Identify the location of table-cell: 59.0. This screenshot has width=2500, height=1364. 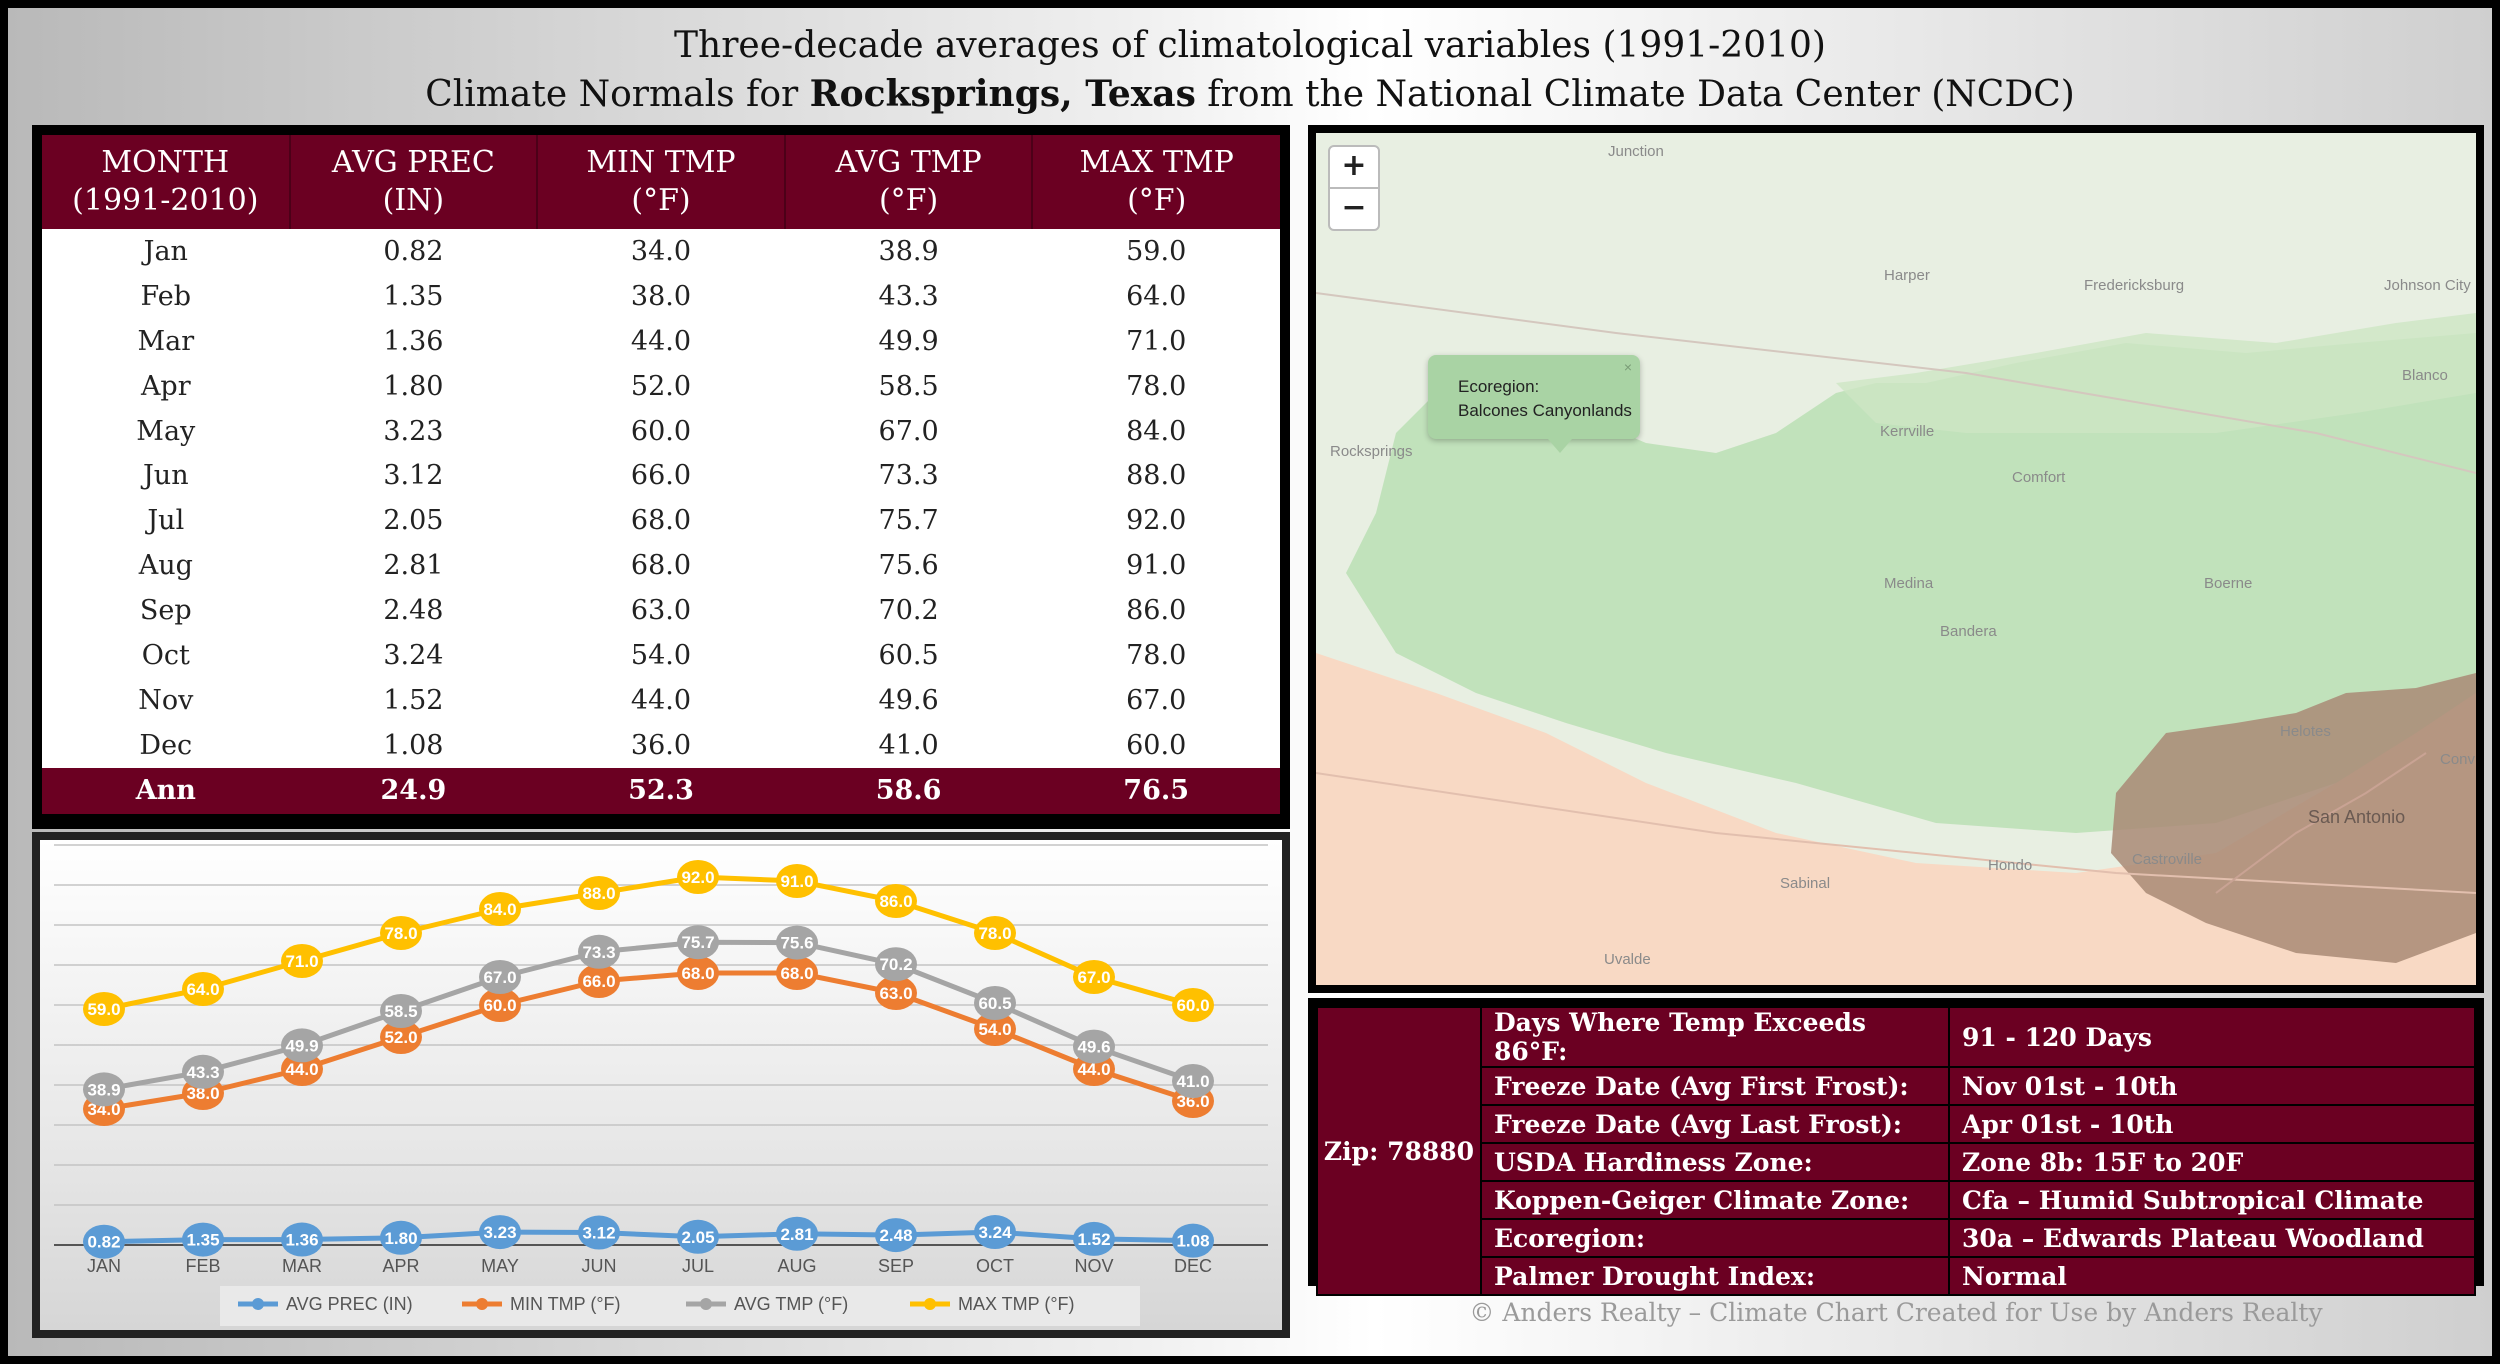
(1156, 251).